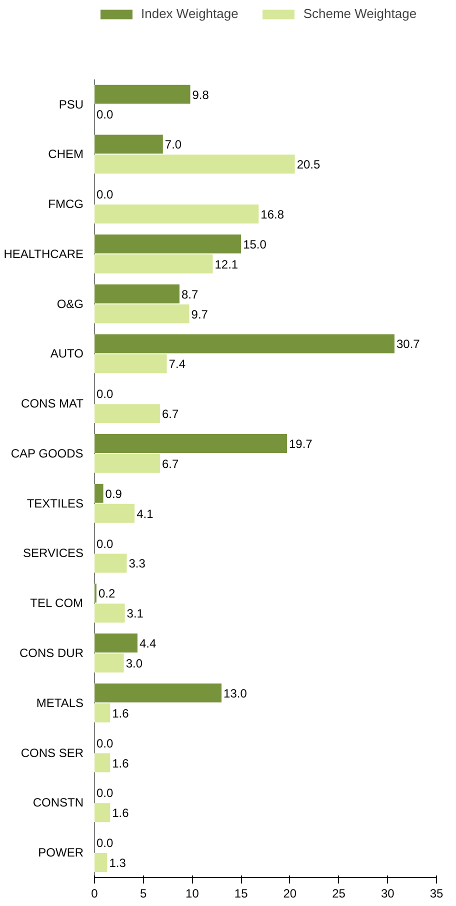 The image size is (456, 906). I want to click on data-label: 9.7, so click(199, 314).